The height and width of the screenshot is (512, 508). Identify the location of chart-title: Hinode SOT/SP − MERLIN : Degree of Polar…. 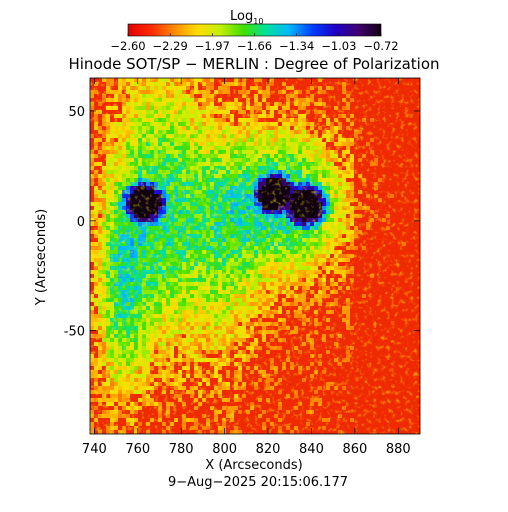
(253, 64).